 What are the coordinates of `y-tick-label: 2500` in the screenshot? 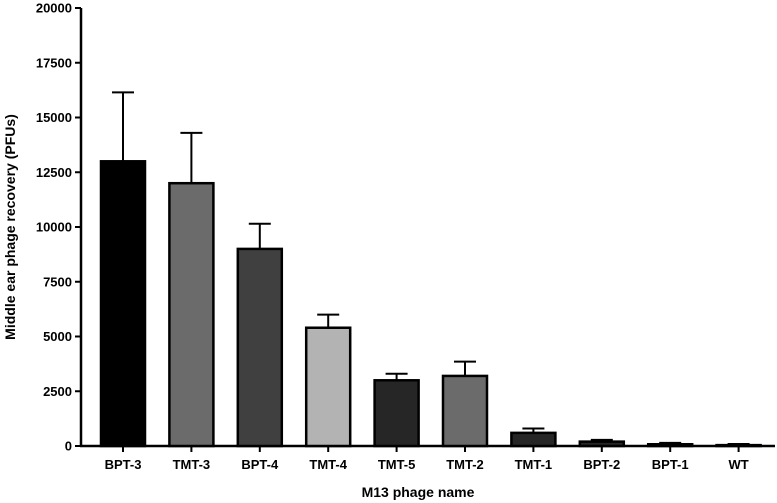 It's located at (57, 391).